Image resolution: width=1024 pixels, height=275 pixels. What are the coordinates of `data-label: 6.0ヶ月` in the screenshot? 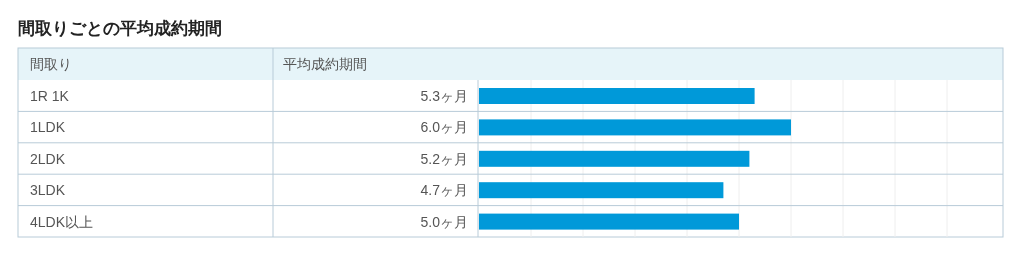 It's located at (444, 127).